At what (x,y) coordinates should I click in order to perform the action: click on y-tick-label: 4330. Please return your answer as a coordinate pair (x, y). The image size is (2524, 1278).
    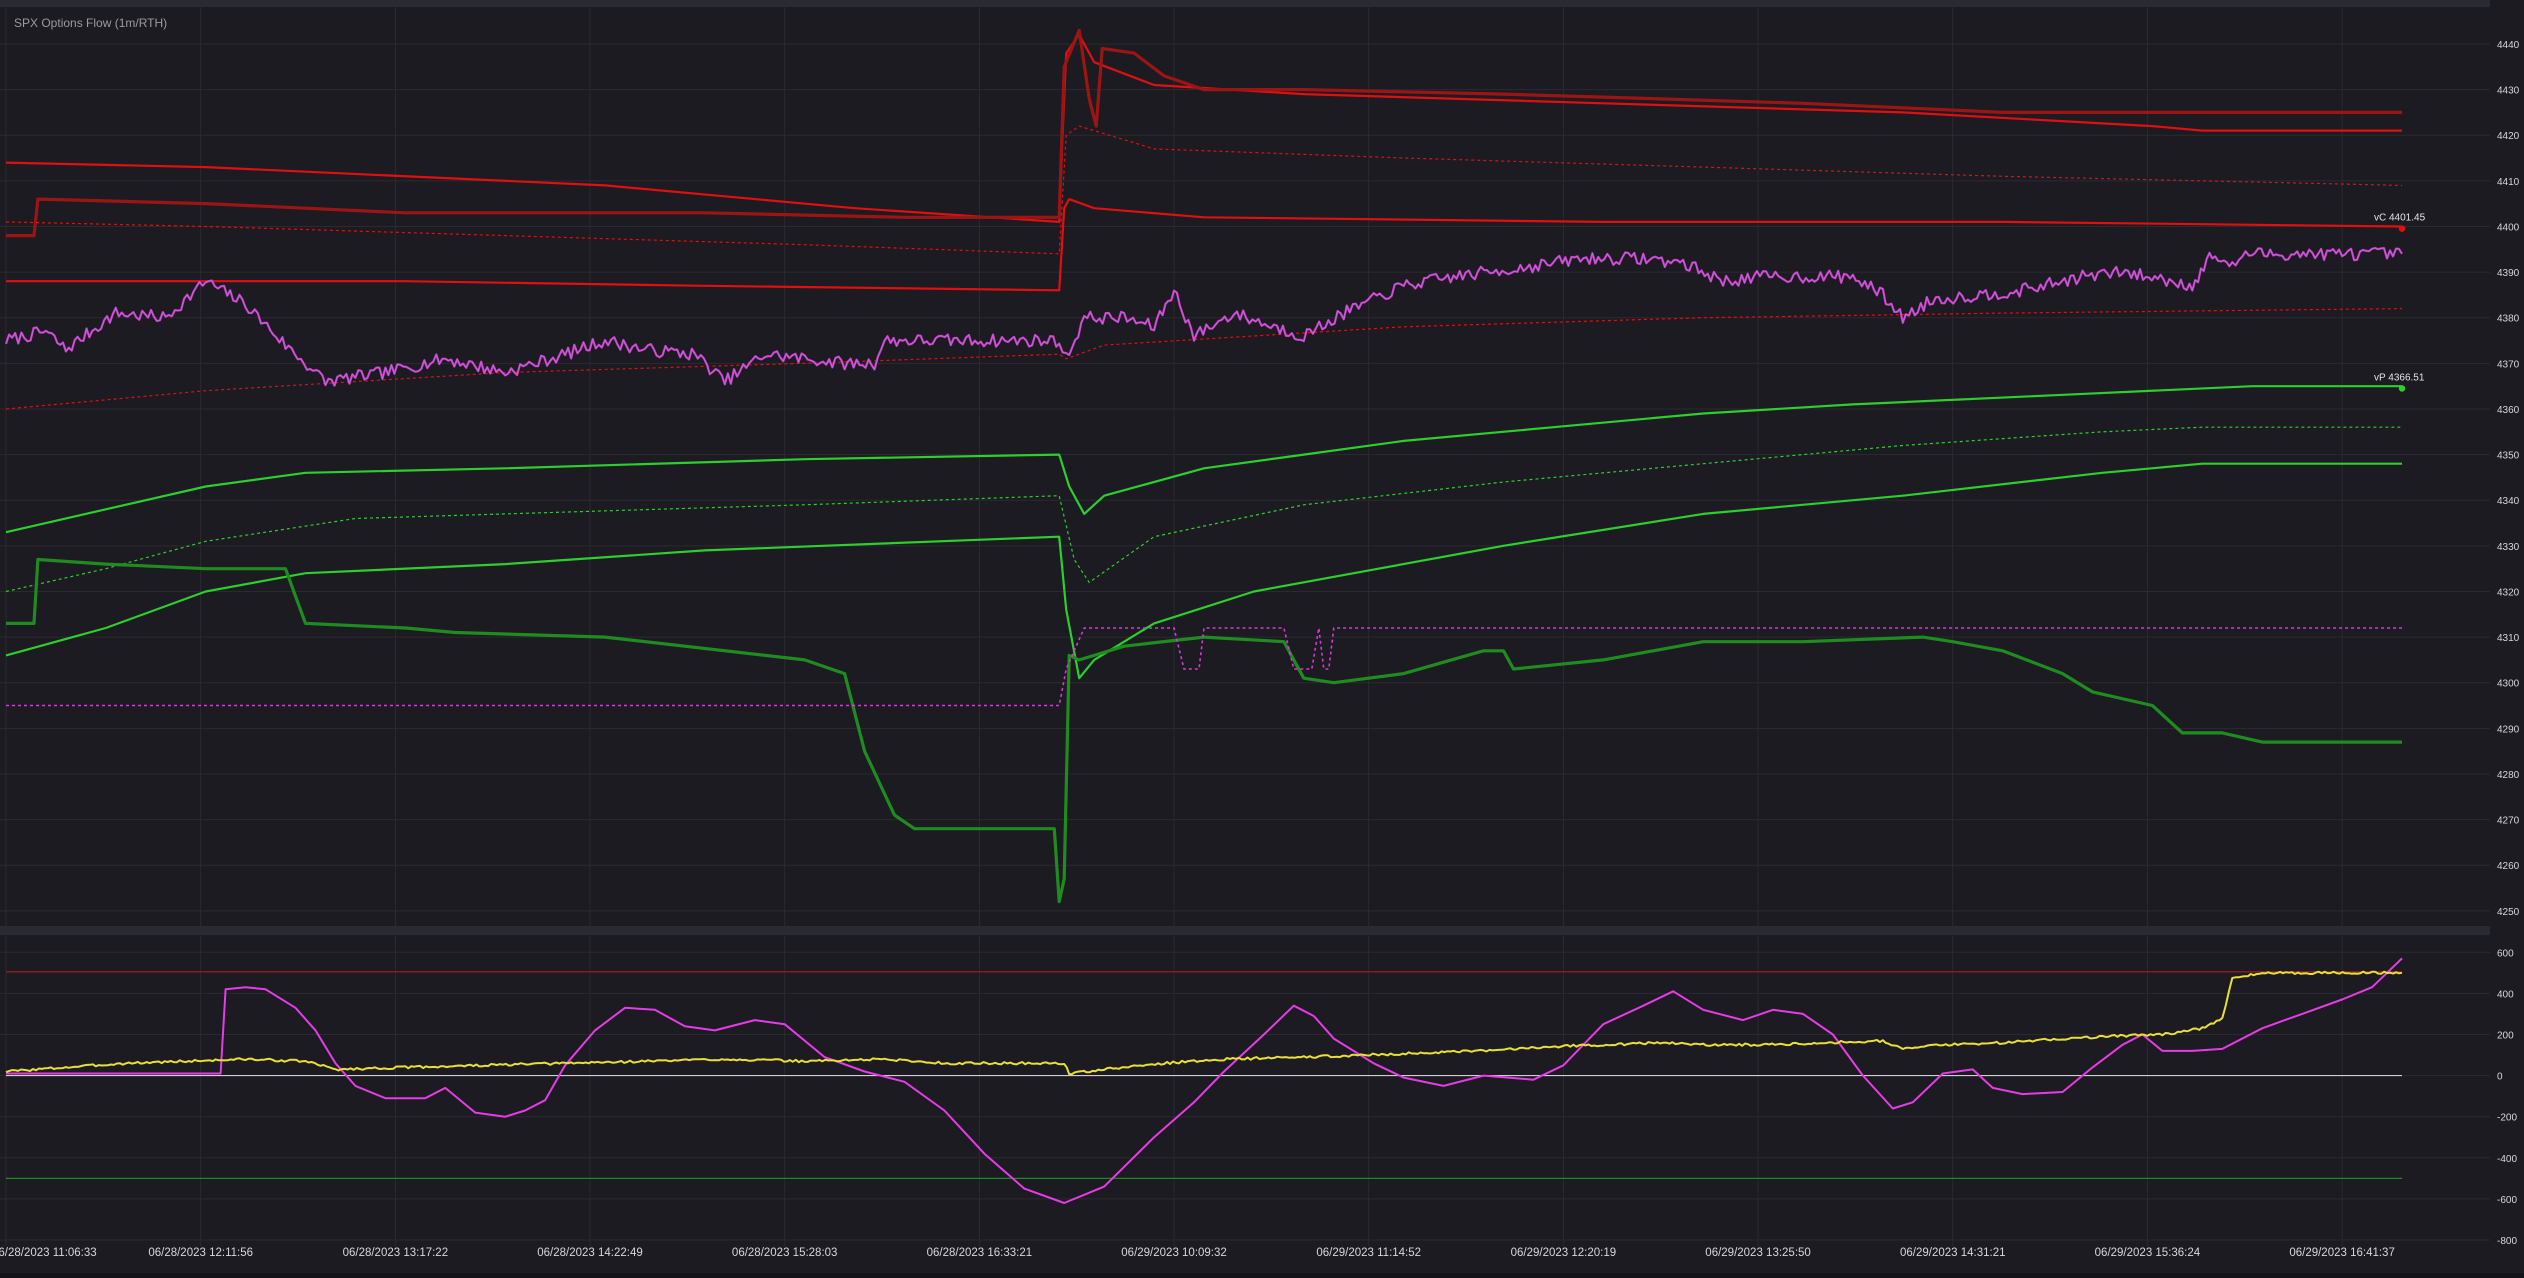
    Looking at the image, I should click on (2508, 547).